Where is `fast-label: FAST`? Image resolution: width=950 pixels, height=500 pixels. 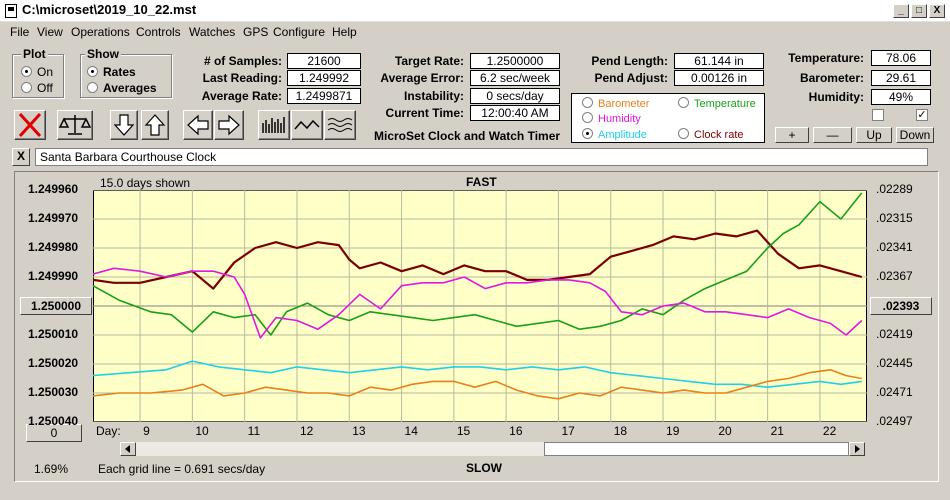 fast-label: FAST is located at coordinates (481, 182).